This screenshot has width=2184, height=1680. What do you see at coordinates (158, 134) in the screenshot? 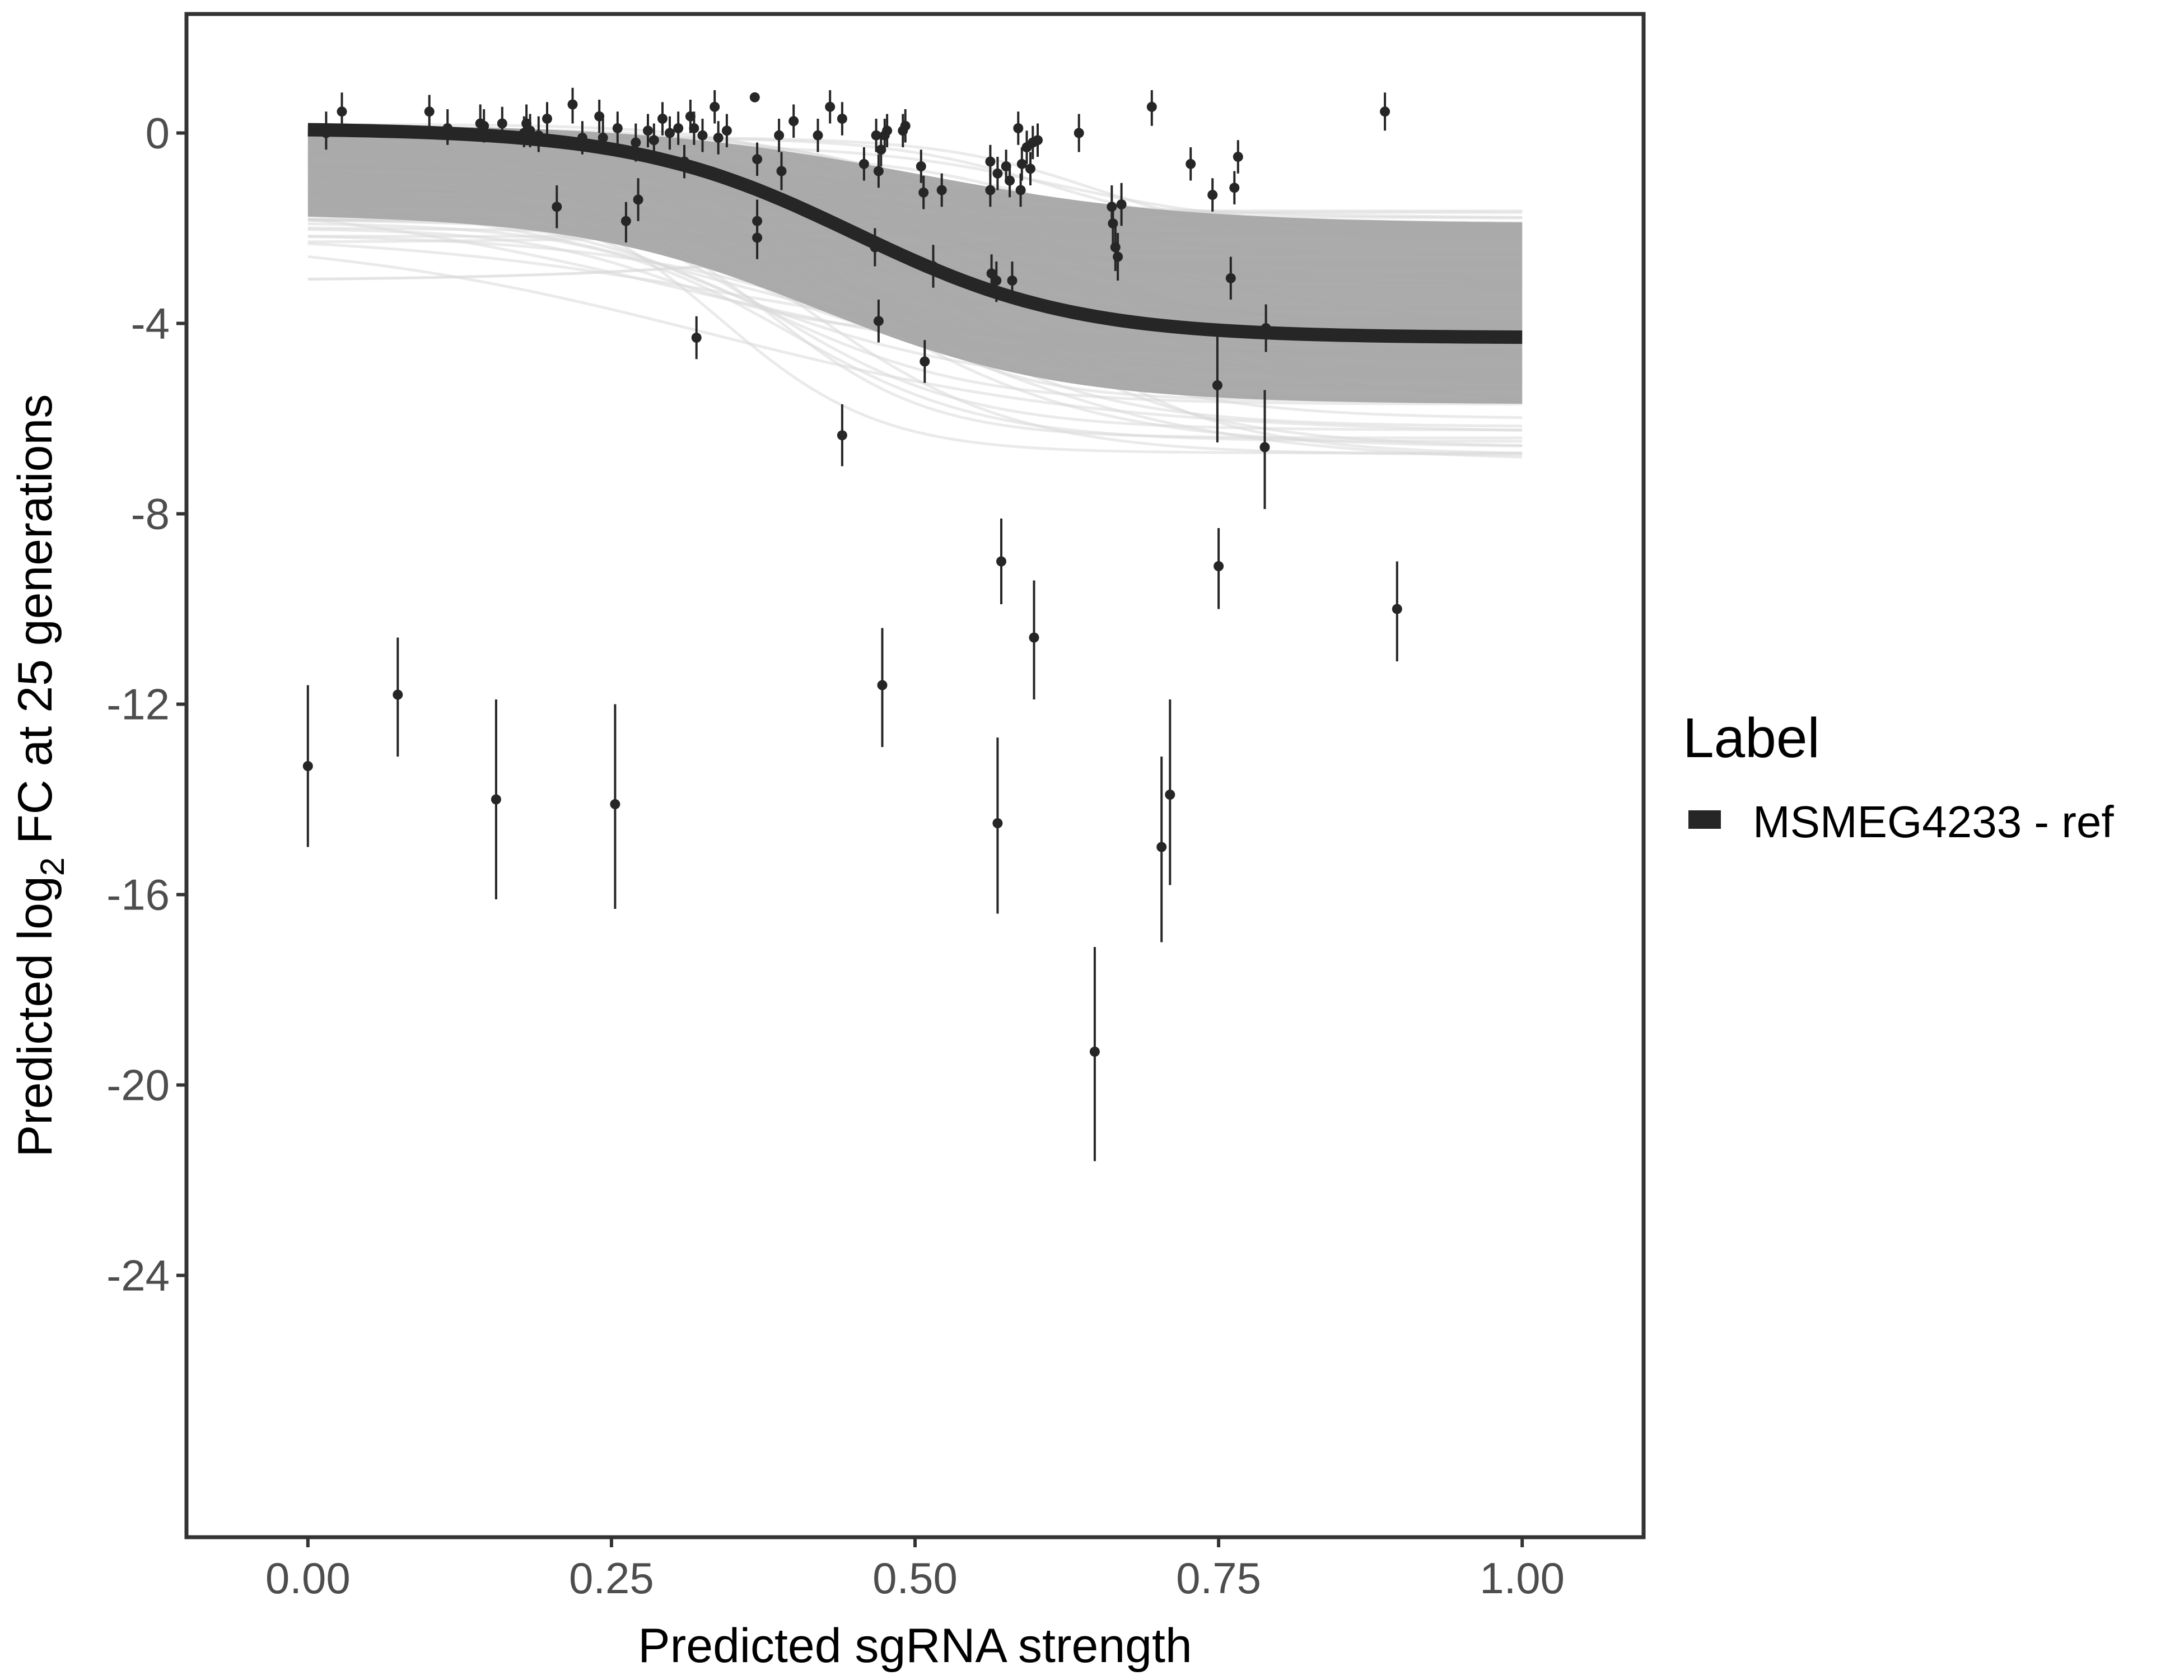
I see `y-tick-label: 0` at bounding box center [158, 134].